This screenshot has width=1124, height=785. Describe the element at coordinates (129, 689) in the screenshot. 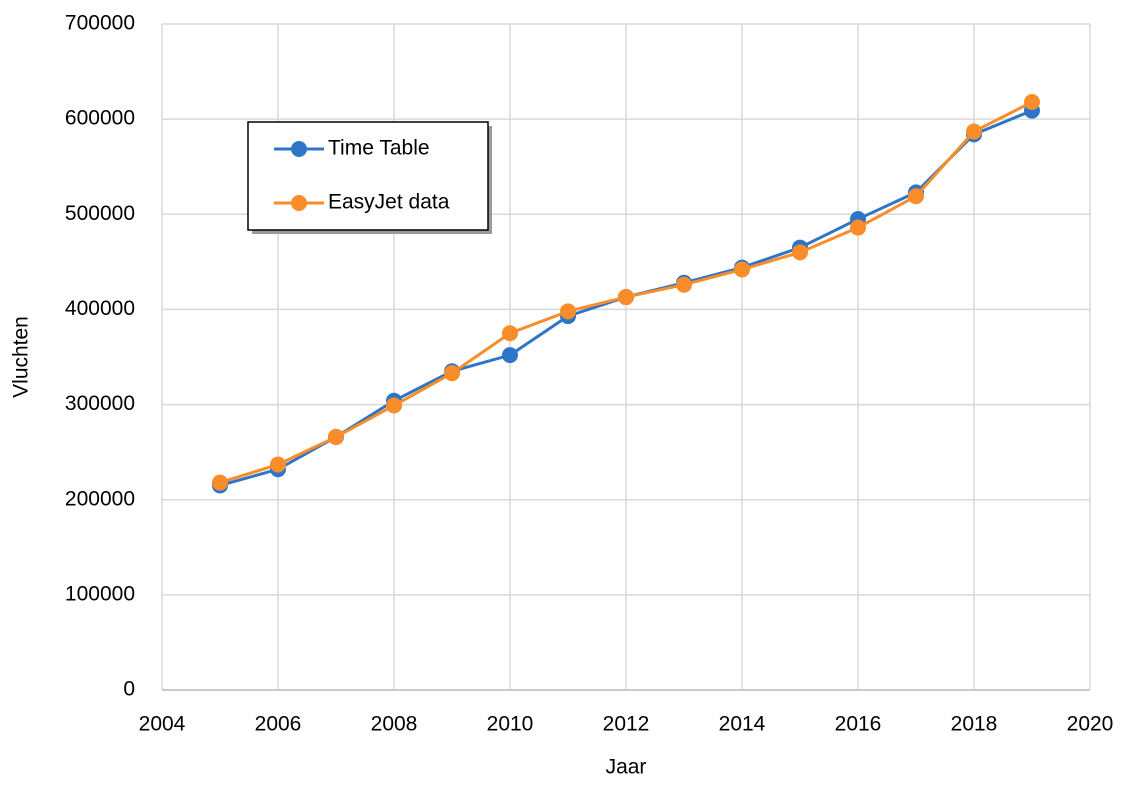

I see `y-tick-label: 0` at that location.